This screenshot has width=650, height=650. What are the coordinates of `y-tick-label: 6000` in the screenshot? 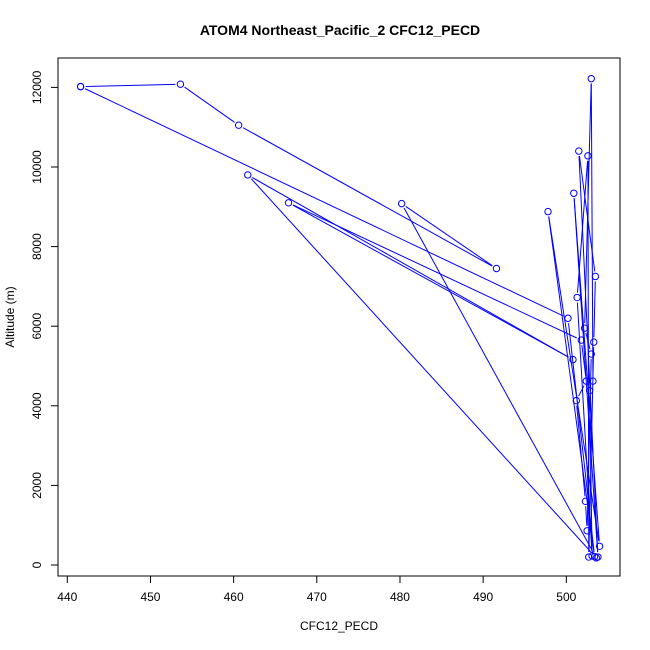 It's located at (37, 326).